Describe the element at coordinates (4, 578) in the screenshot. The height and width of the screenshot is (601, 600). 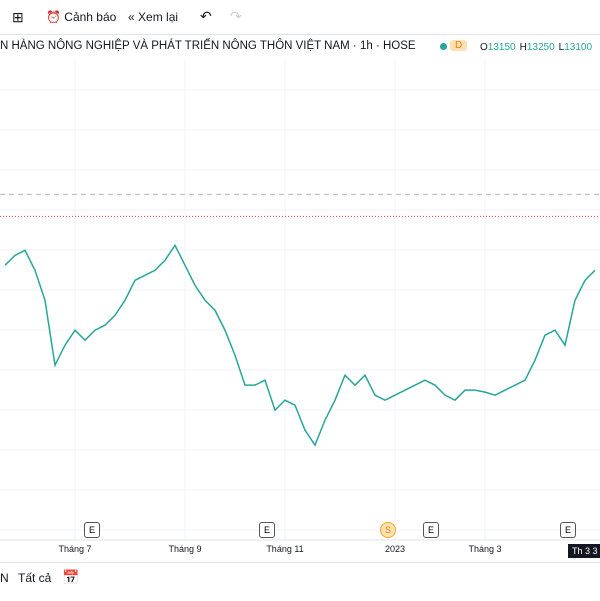
I see `range-button: N` at that location.